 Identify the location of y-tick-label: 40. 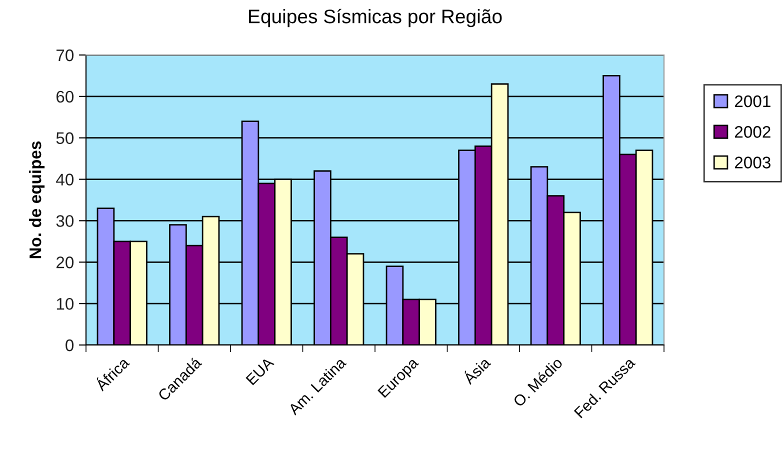
(65, 180).